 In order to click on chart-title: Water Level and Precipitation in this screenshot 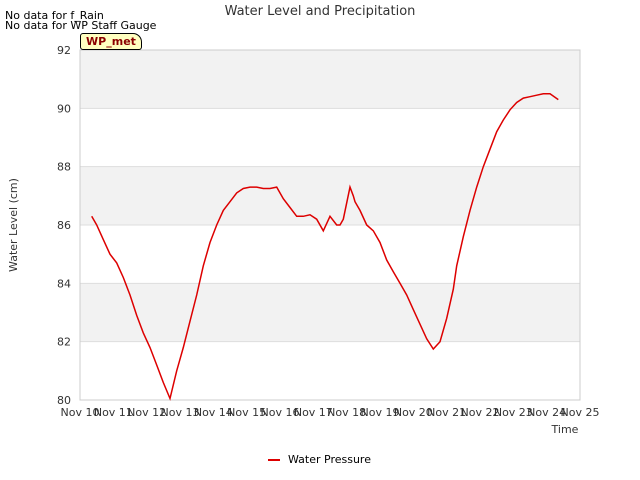, I will do `click(320, 11)`.